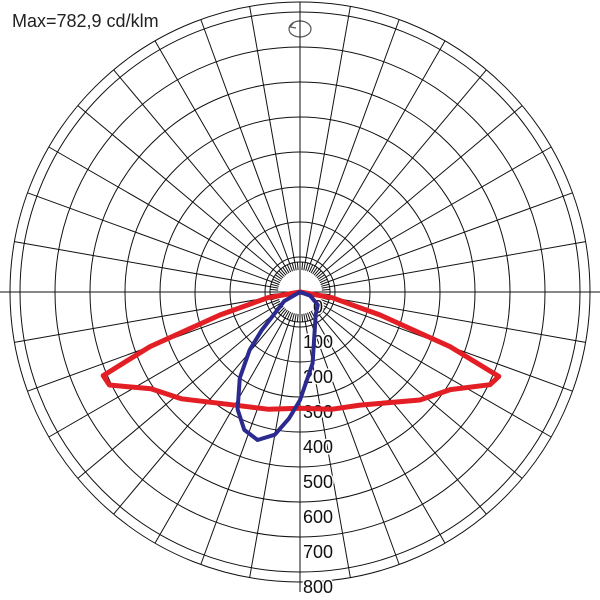  Describe the element at coordinates (318, 552) in the screenshot. I see `r-tick-label: 700` at that location.